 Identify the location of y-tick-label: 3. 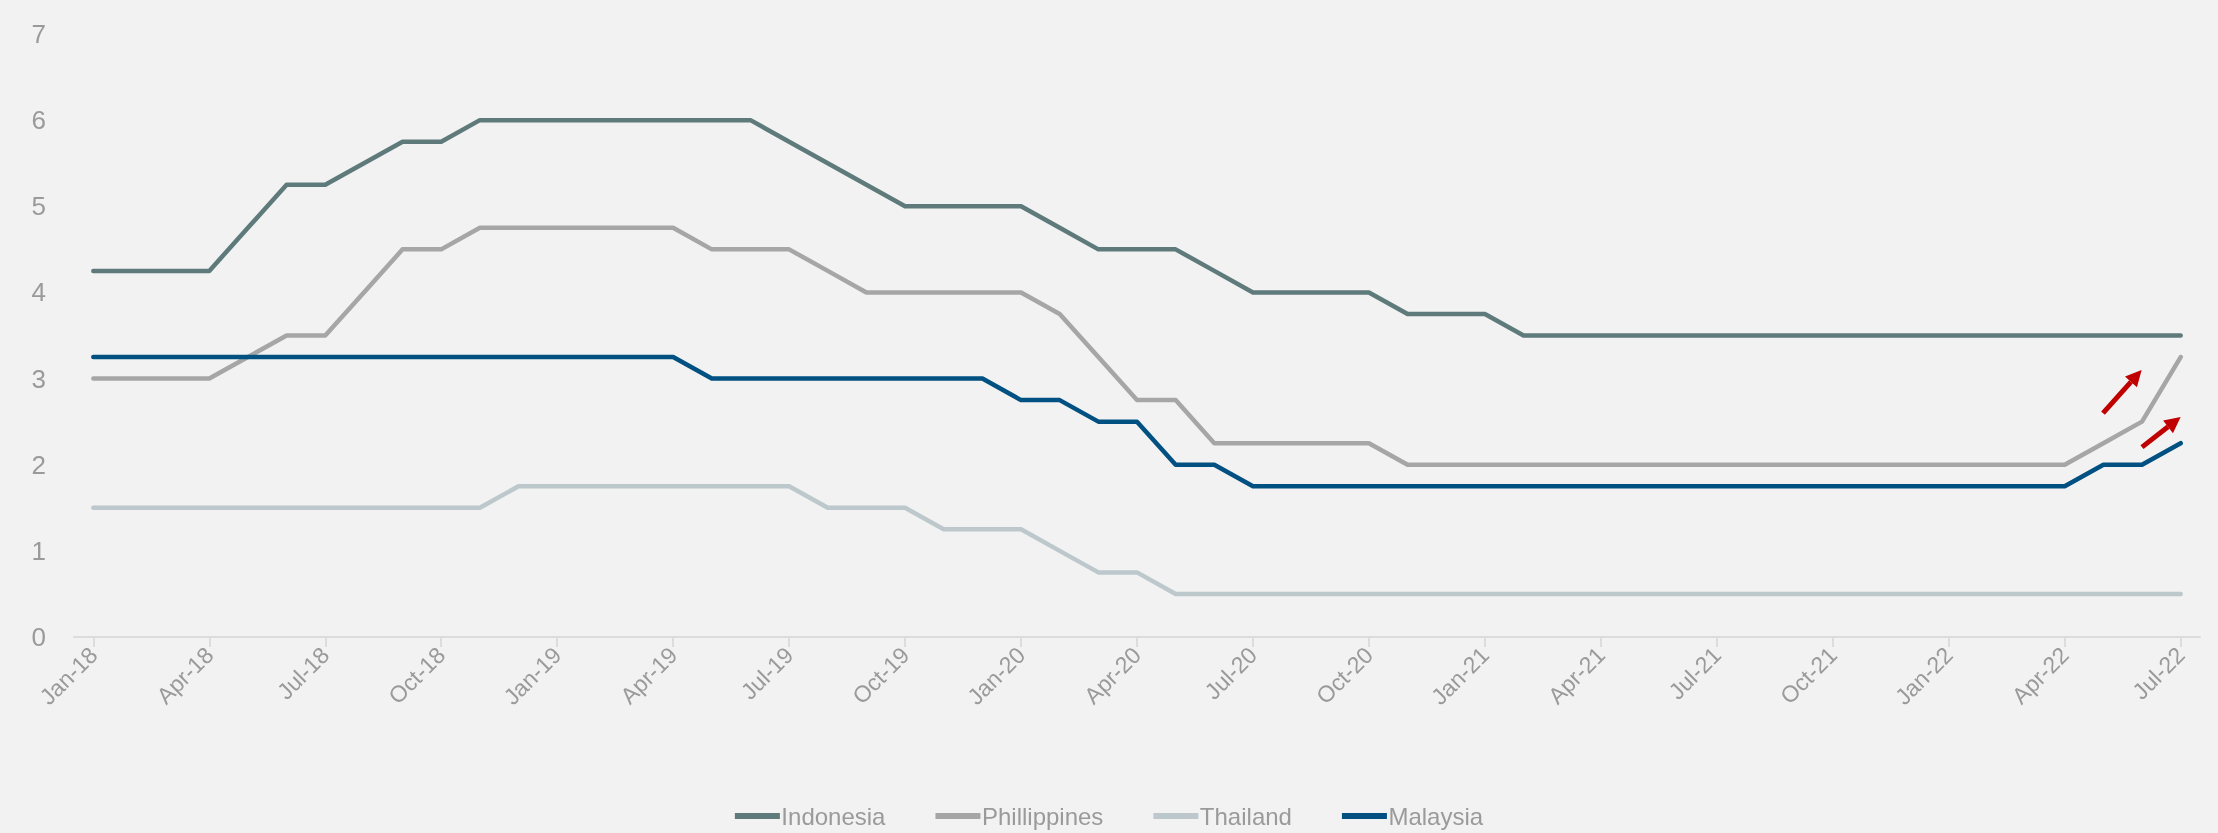
(38, 378).